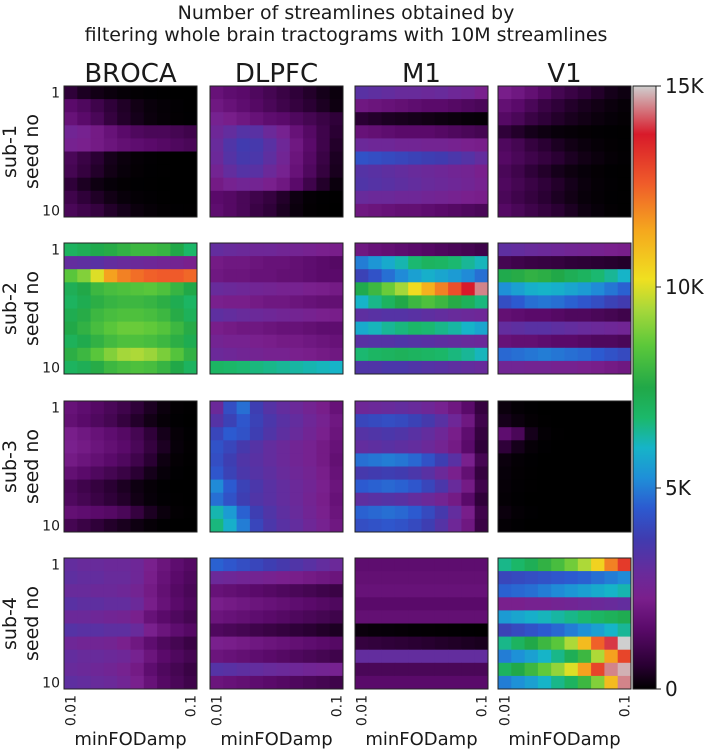  Describe the element at coordinates (421, 151) in the screenshot. I see `heatmap-panel-sub-1-m1` at that location.